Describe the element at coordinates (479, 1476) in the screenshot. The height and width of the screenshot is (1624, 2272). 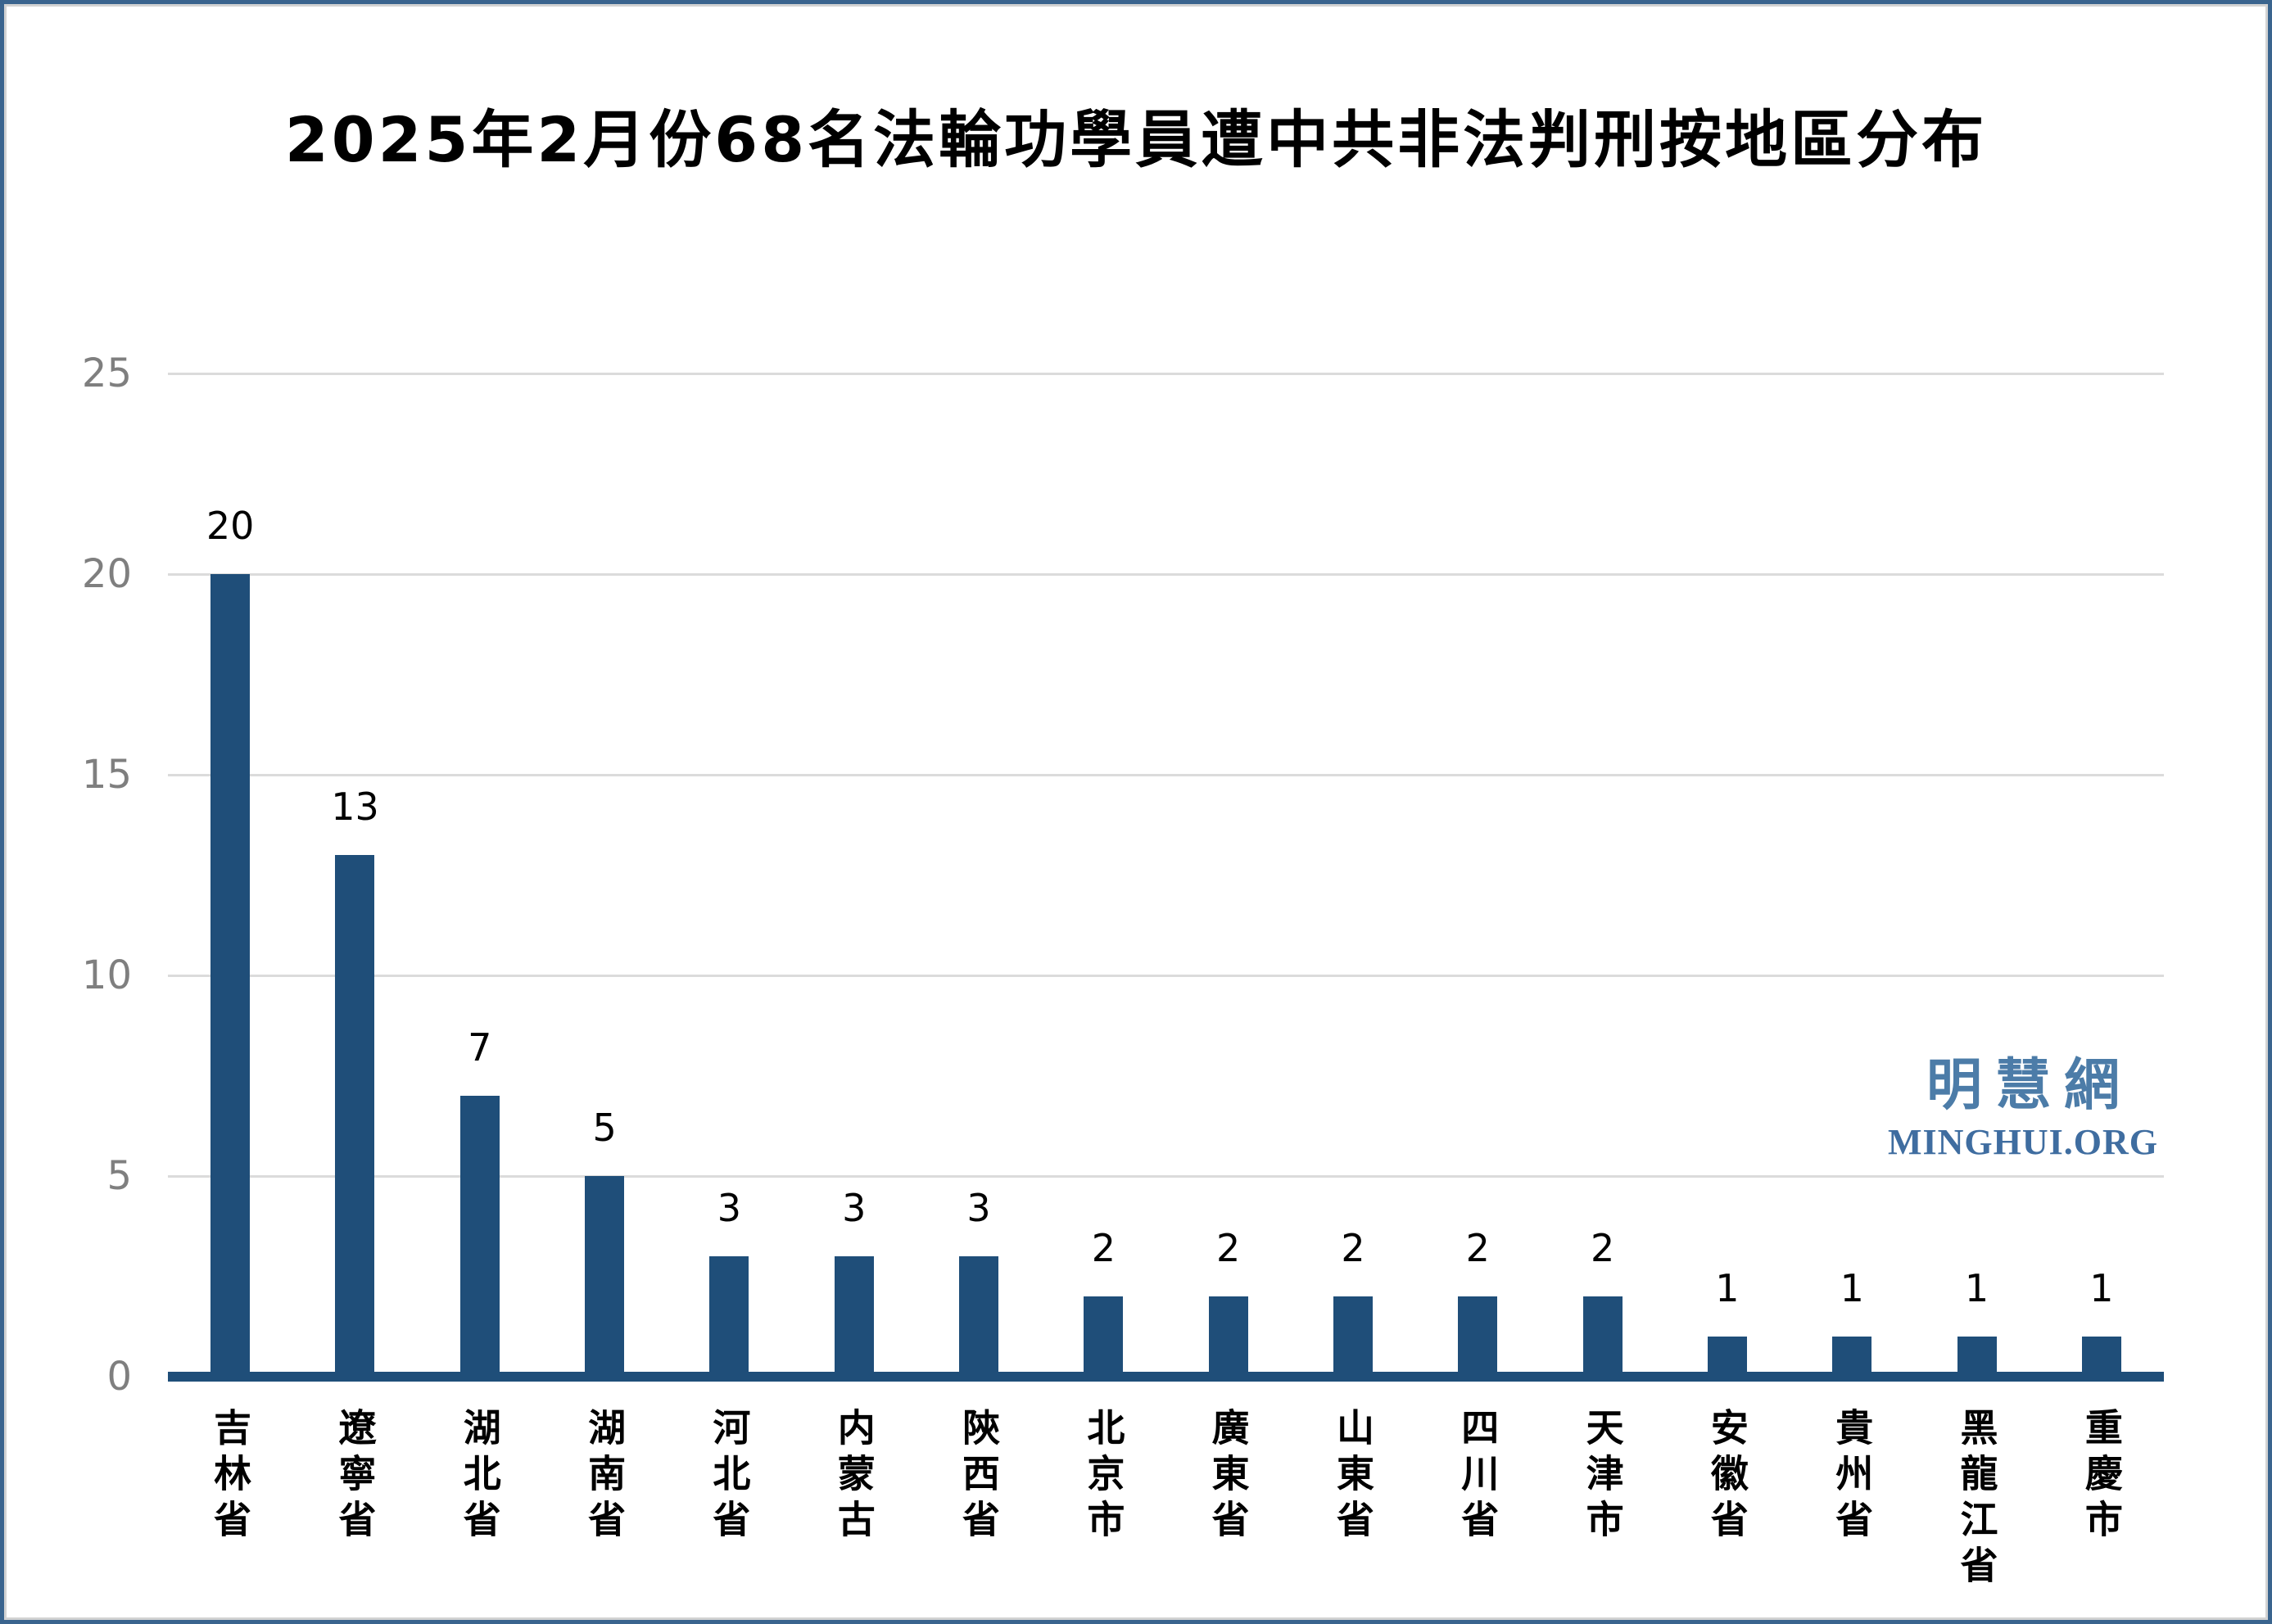
I see `x-tick-label: 湖北省` at that location.